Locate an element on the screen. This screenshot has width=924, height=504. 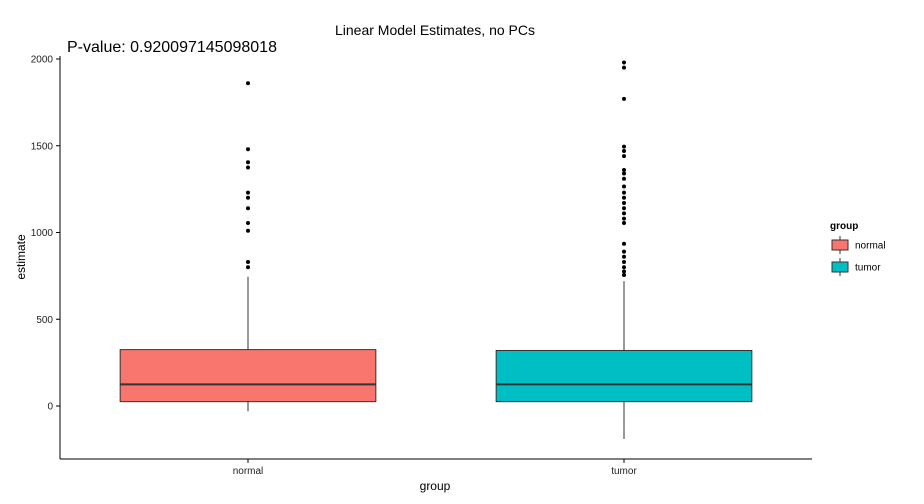
y-tick-label-1500: 1500 is located at coordinates (42, 146).